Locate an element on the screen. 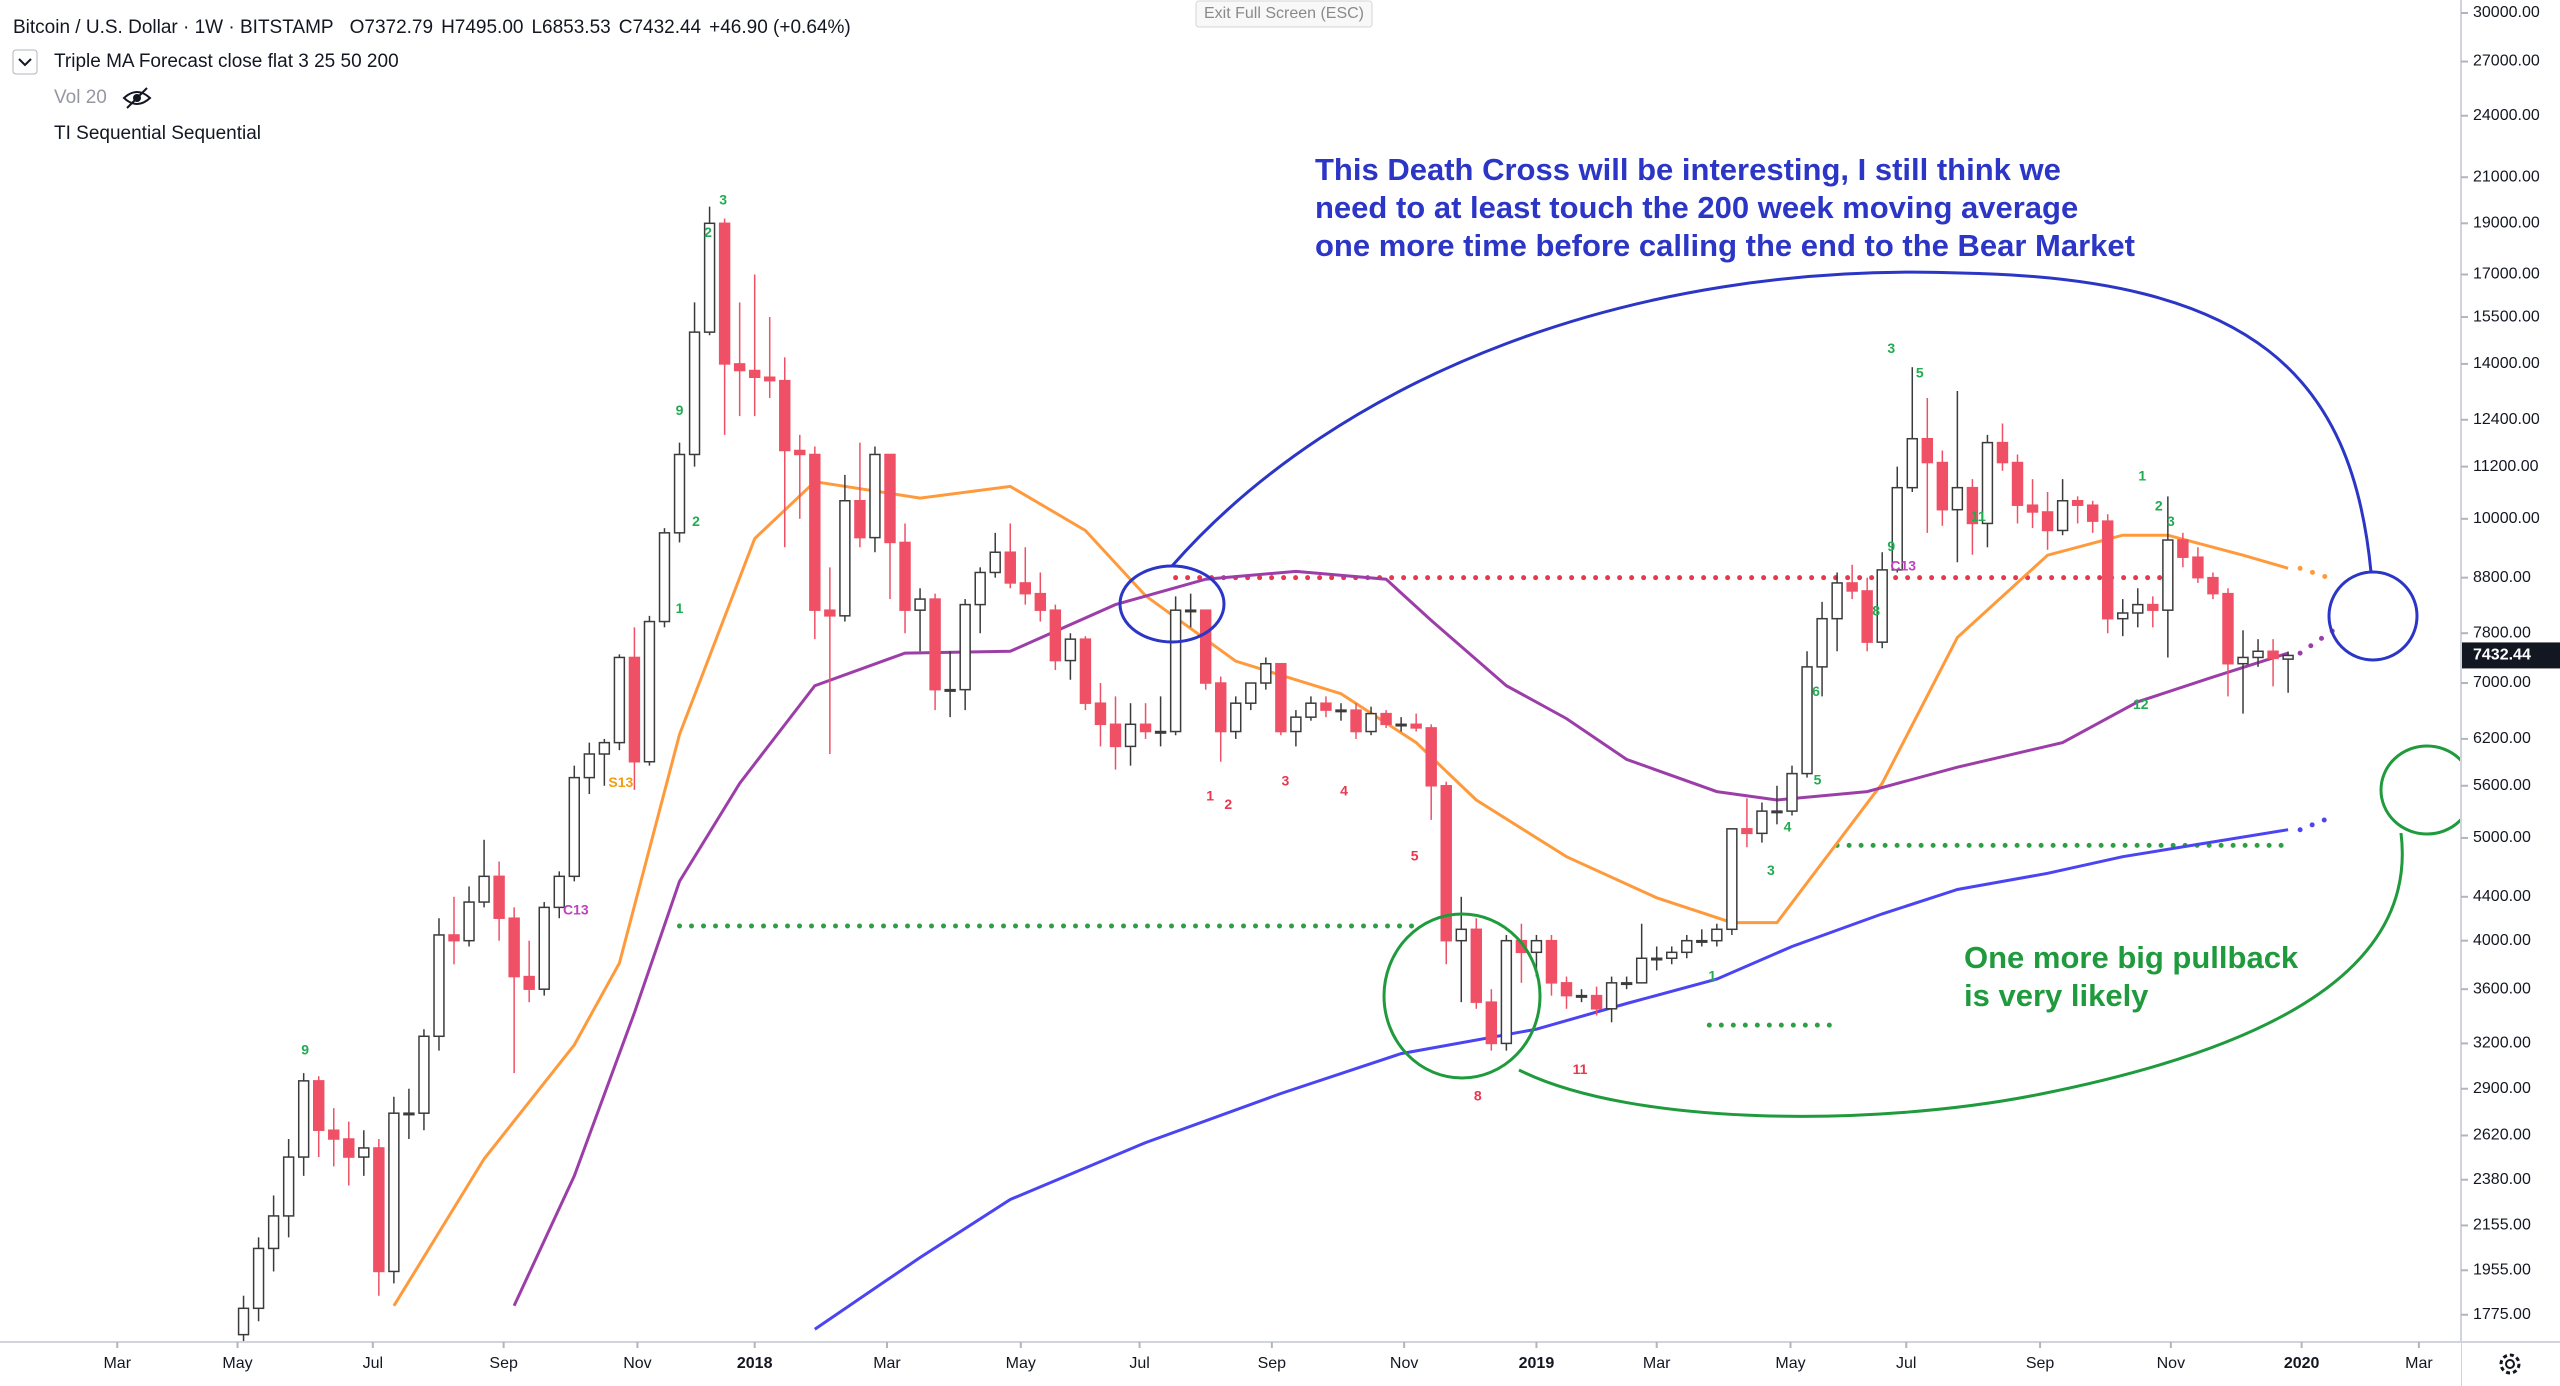 Image resolution: width=2560 pixels, height=1386 pixels. y-tick-label: 11200.00 is located at coordinates (2506, 466).